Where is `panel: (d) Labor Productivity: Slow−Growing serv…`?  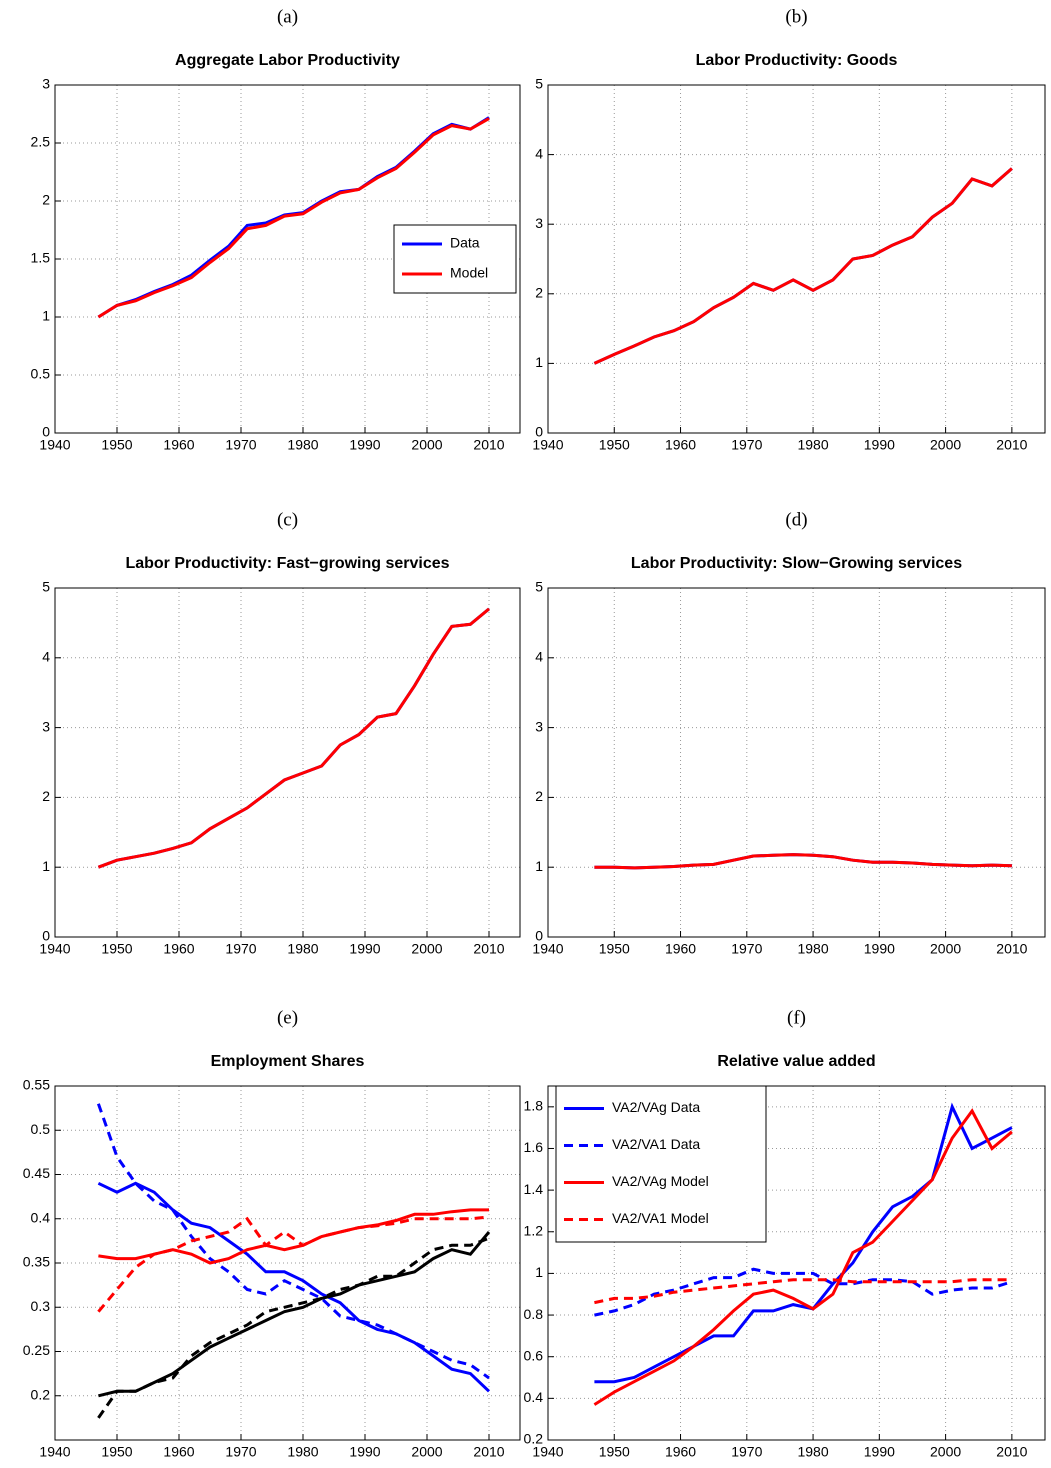 panel: (d) Labor Productivity: Slow−Growing serv… is located at coordinates (789, 733).